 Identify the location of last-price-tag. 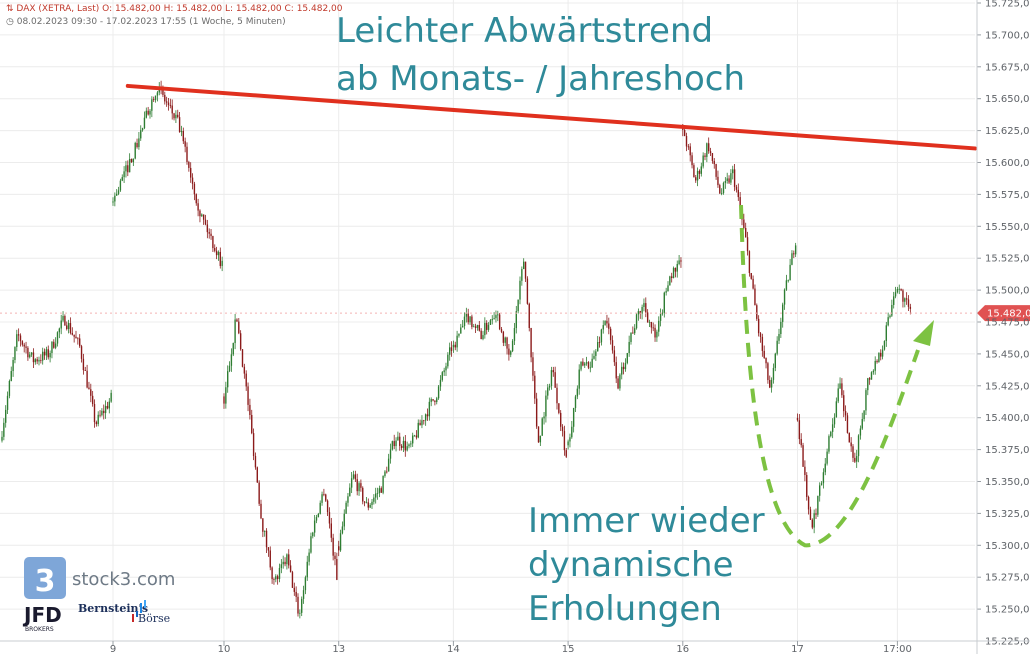
(1003, 313).